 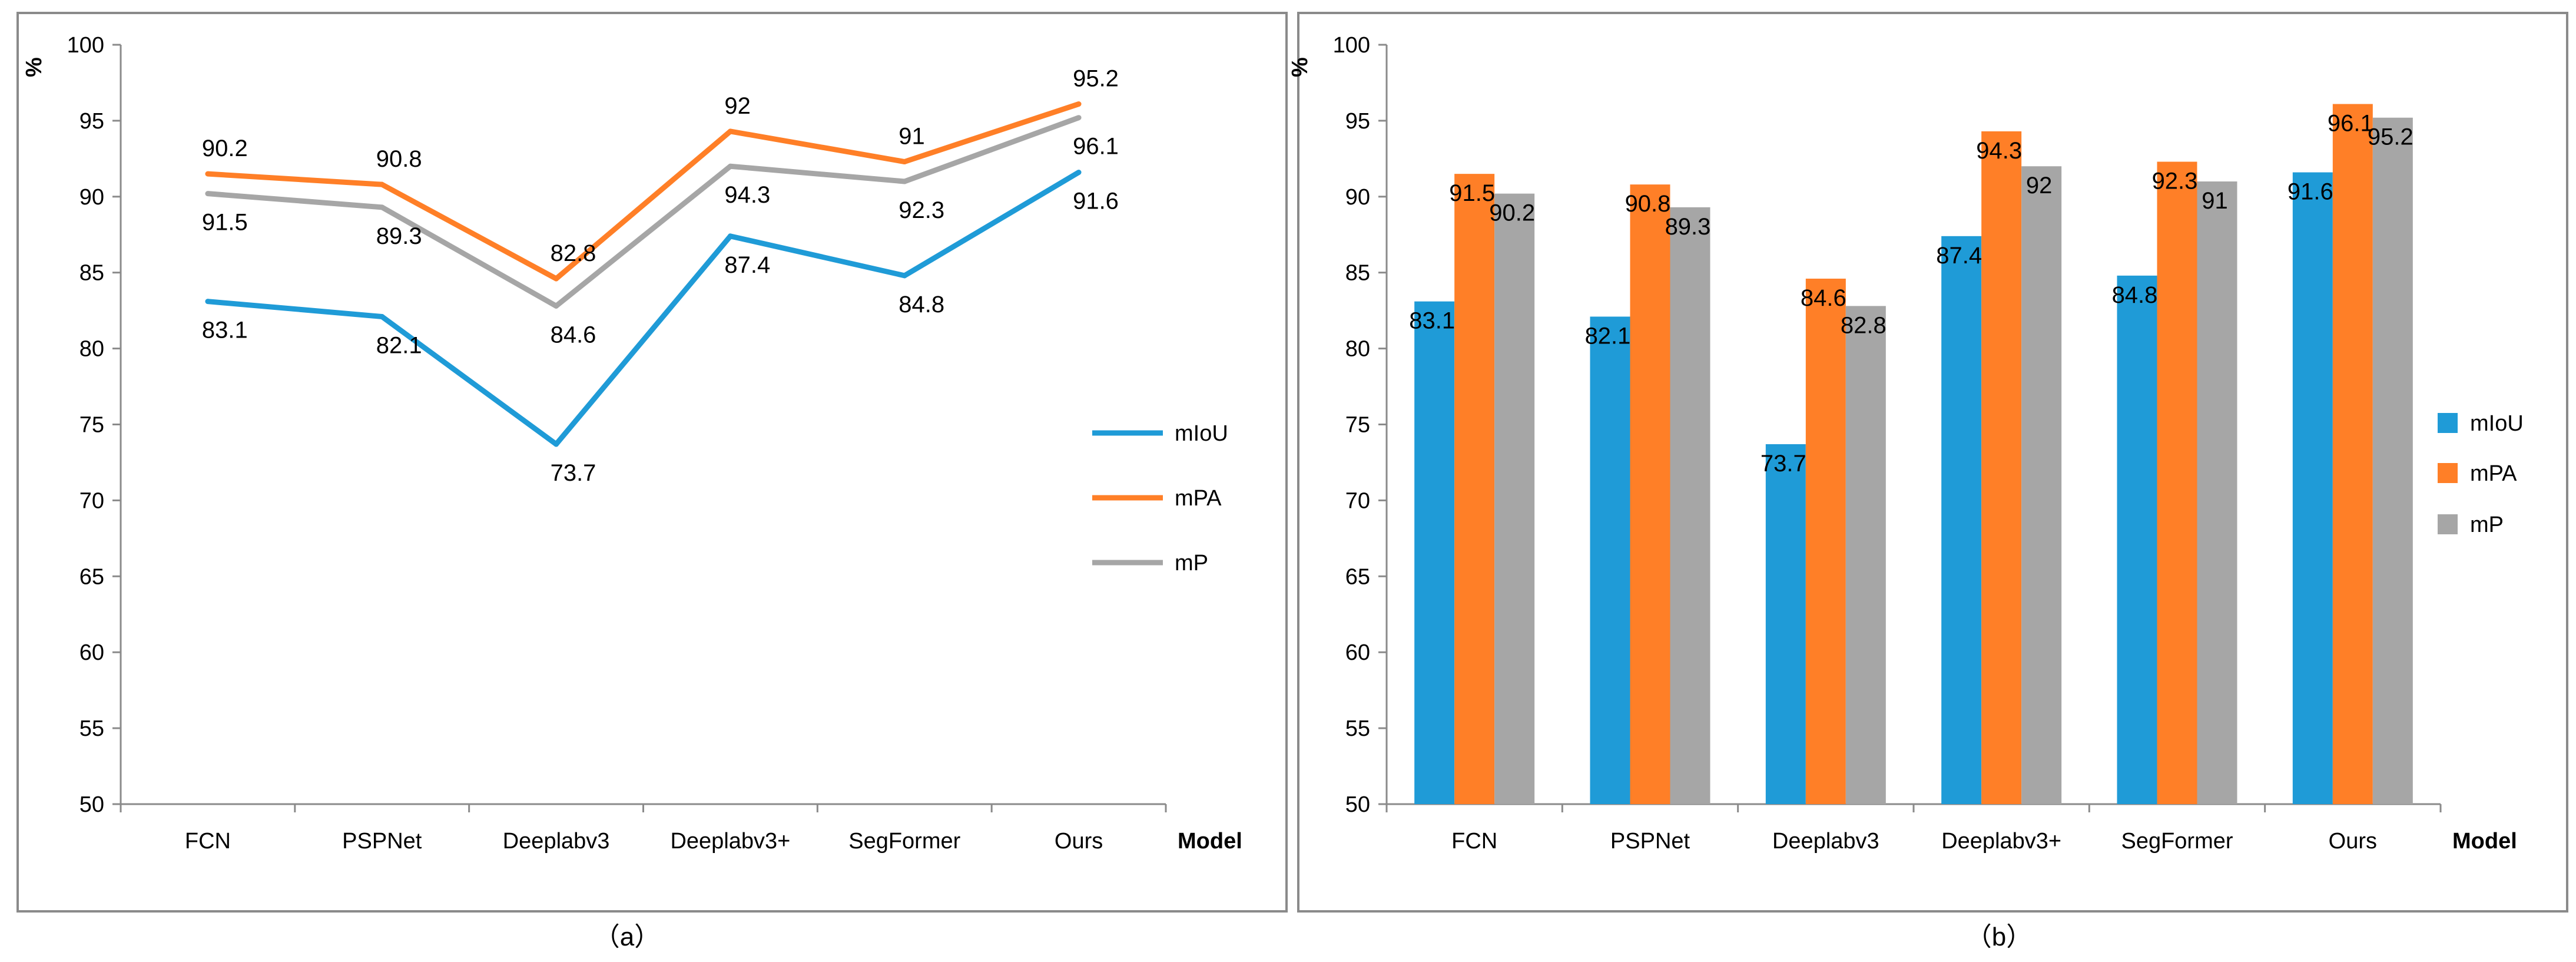 I want to click on legend-label-mp: mP, so click(x=2487, y=525).